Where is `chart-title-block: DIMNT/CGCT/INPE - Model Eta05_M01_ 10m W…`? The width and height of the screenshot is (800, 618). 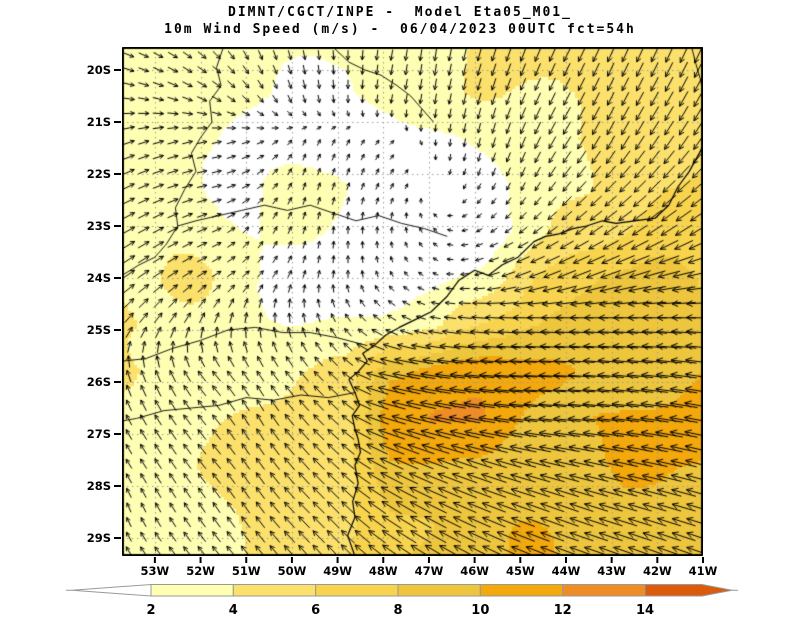 chart-title-block: DIMNT/CGCT/INPE - Model Eta05_M01_ 10m W… is located at coordinates (400, 21).